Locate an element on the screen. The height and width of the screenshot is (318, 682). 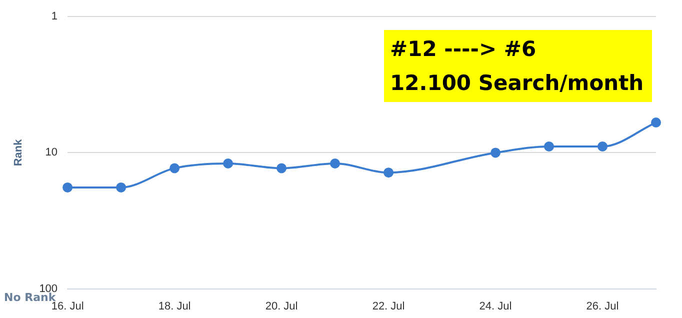
x-tick-label: 16. Jul is located at coordinates (67, 306).